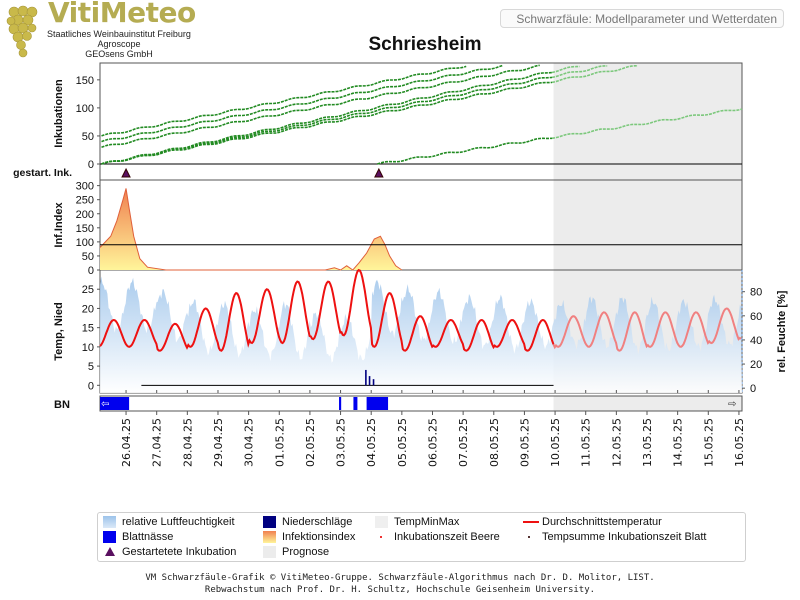 This screenshot has width=800, height=600. I want to click on legend-label: Tempsumme Inkubationszeit Blatt, so click(624, 537).